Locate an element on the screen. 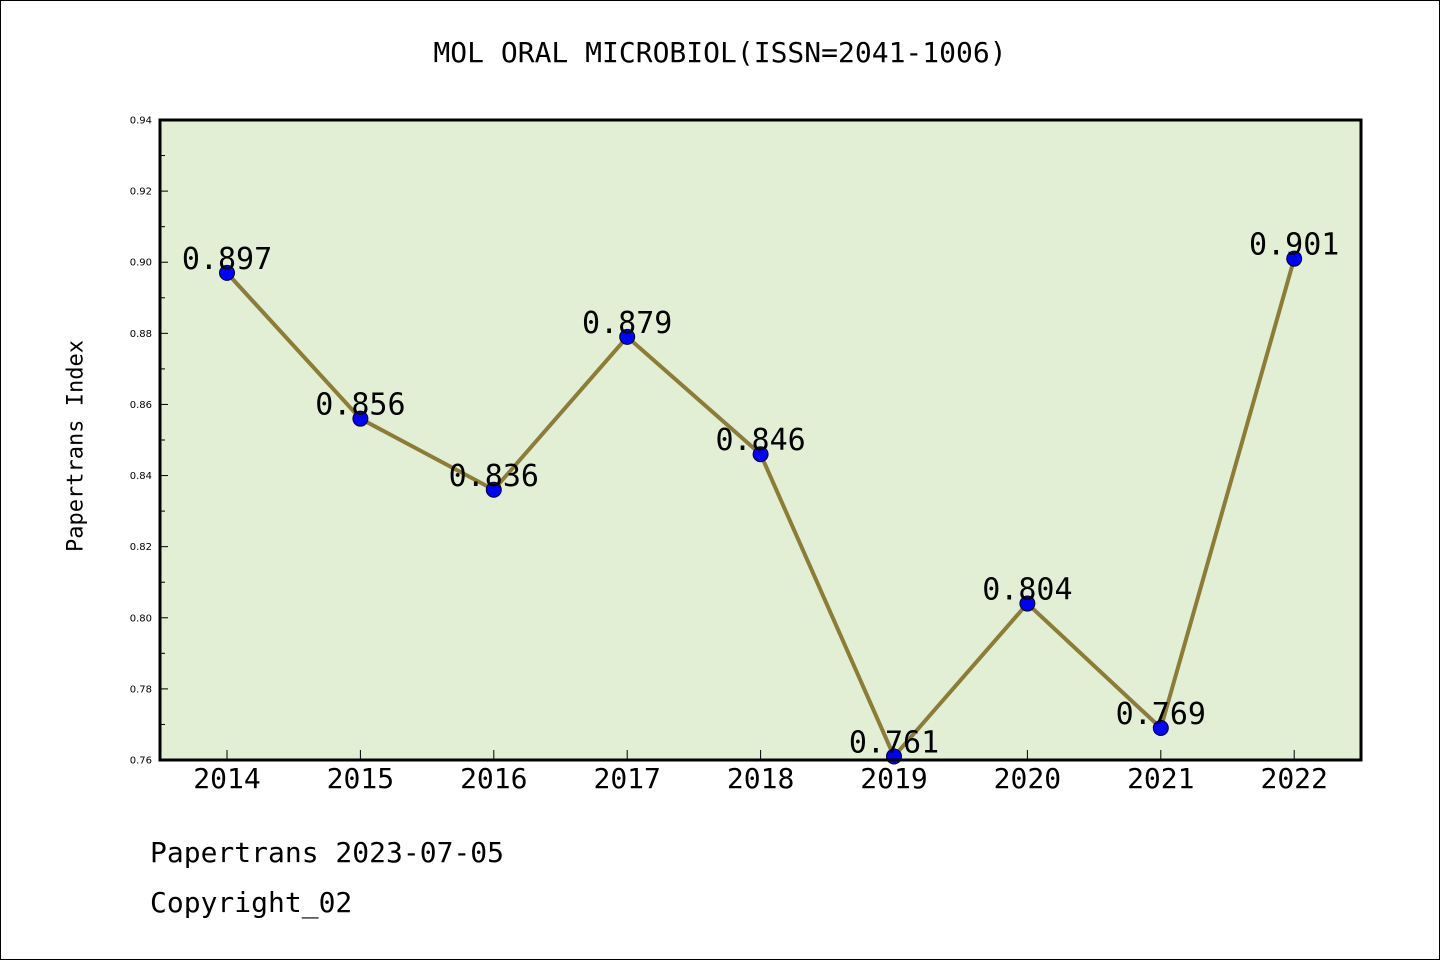 This screenshot has height=960, width=1440. data-label: 0.836 is located at coordinates (494, 476).